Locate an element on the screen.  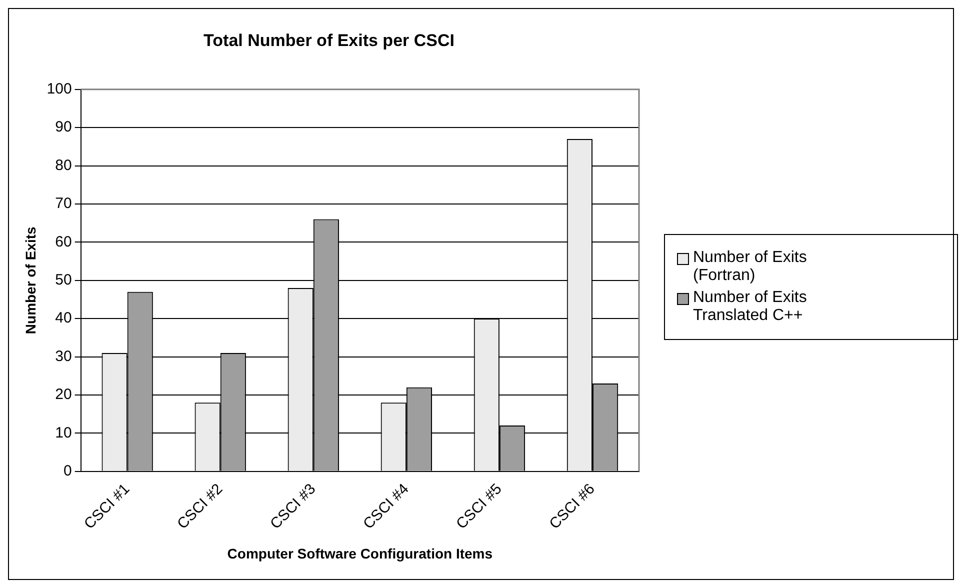
chart-title: Total Number of Exits per CSCI is located at coordinates (329, 40).